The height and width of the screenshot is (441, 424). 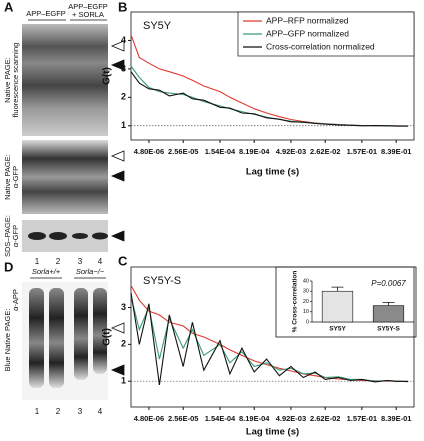 What do you see at coordinates (307, 322) in the screenshot?
I see `y-tick-label: 0` at bounding box center [307, 322].